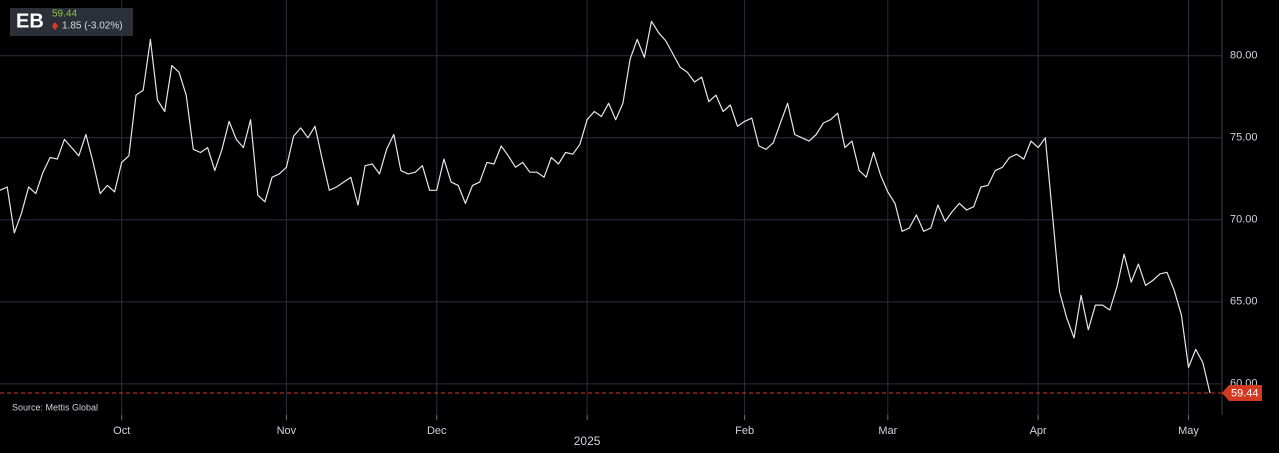 This screenshot has width=1279, height=453. Describe the element at coordinates (64, 14) in the screenshot. I see `price: 59.44` at that location.